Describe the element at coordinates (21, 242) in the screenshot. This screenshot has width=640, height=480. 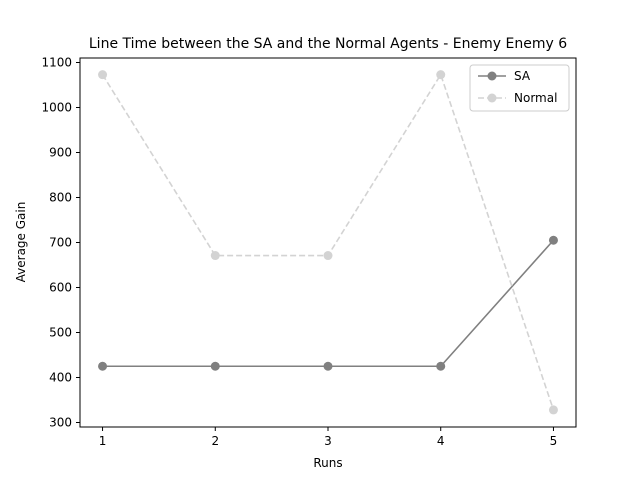
I see `y-axis-label: Average Gain` at that location.